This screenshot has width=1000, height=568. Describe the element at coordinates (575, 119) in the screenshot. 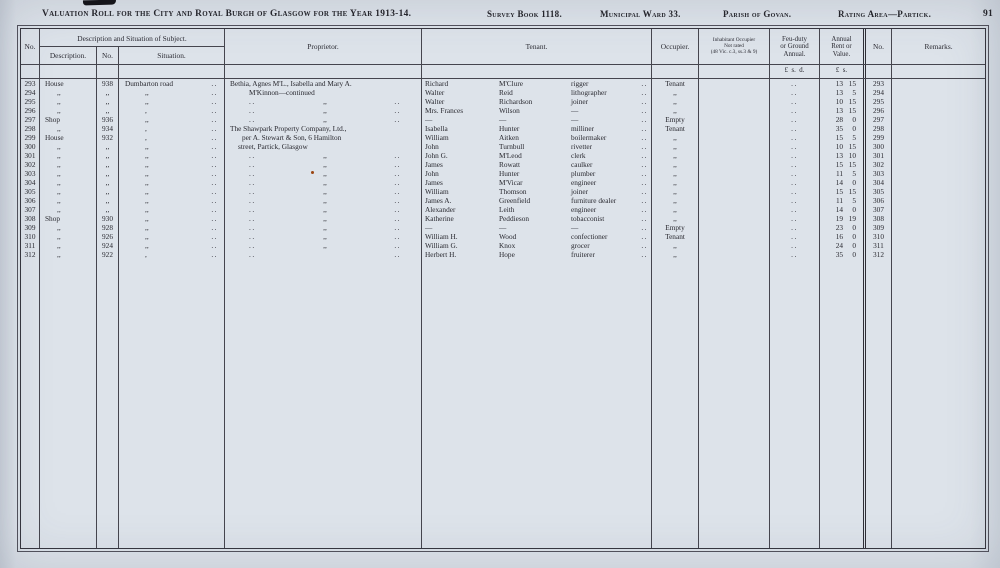

I see `tenant-occupation-cell: —` at that location.